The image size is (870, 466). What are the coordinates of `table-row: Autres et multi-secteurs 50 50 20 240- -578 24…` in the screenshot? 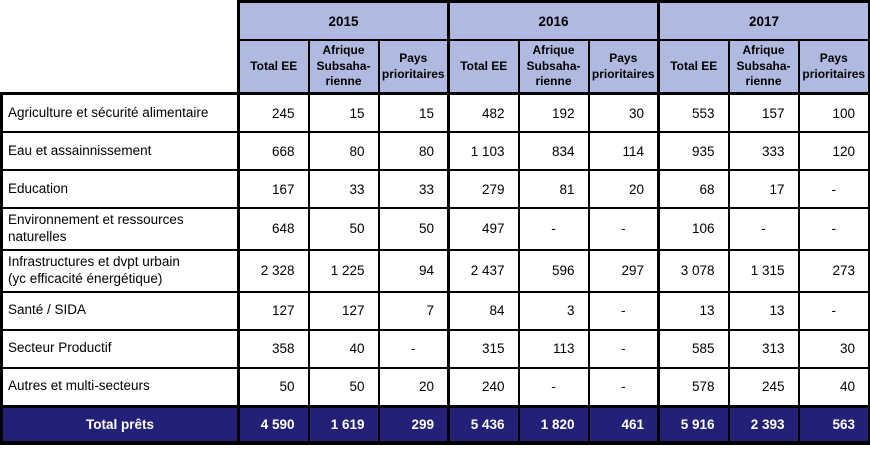 It's located at (435, 386).